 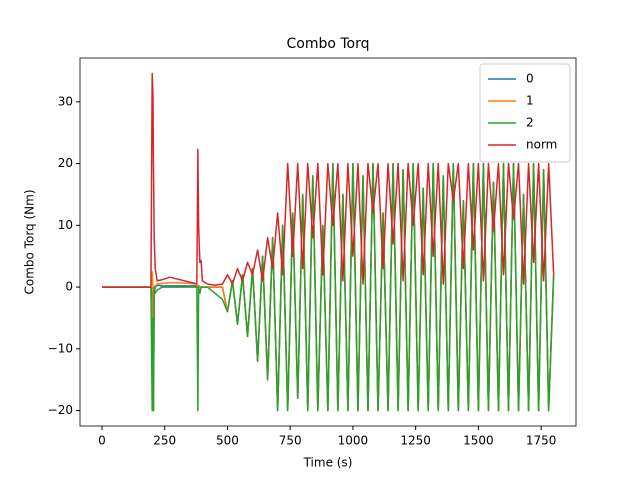 What do you see at coordinates (478, 441) in the screenshot?
I see `x-tick-label: 1500` at bounding box center [478, 441].